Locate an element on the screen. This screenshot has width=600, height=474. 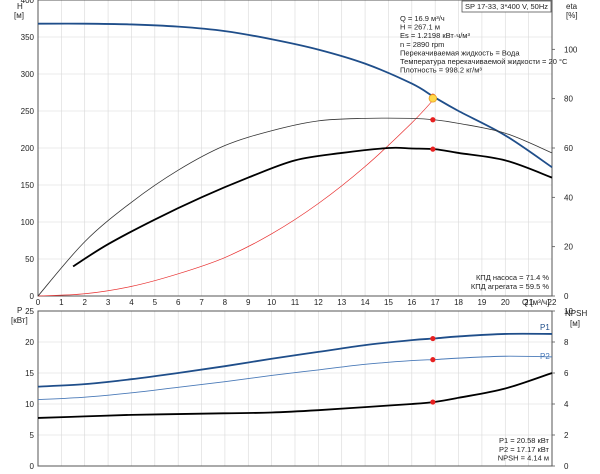
left-tick-label: 300 is located at coordinates (28, 74).